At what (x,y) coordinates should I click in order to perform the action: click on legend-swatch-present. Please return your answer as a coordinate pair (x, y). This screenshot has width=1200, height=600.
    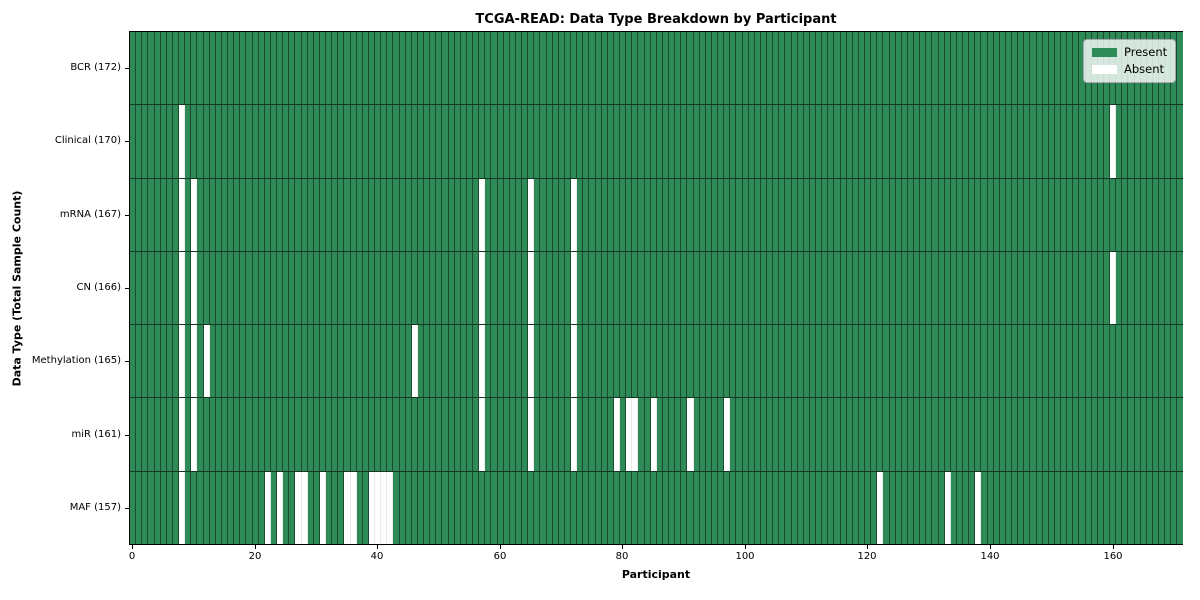
    Looking at the image, I should click on (1104, 53).